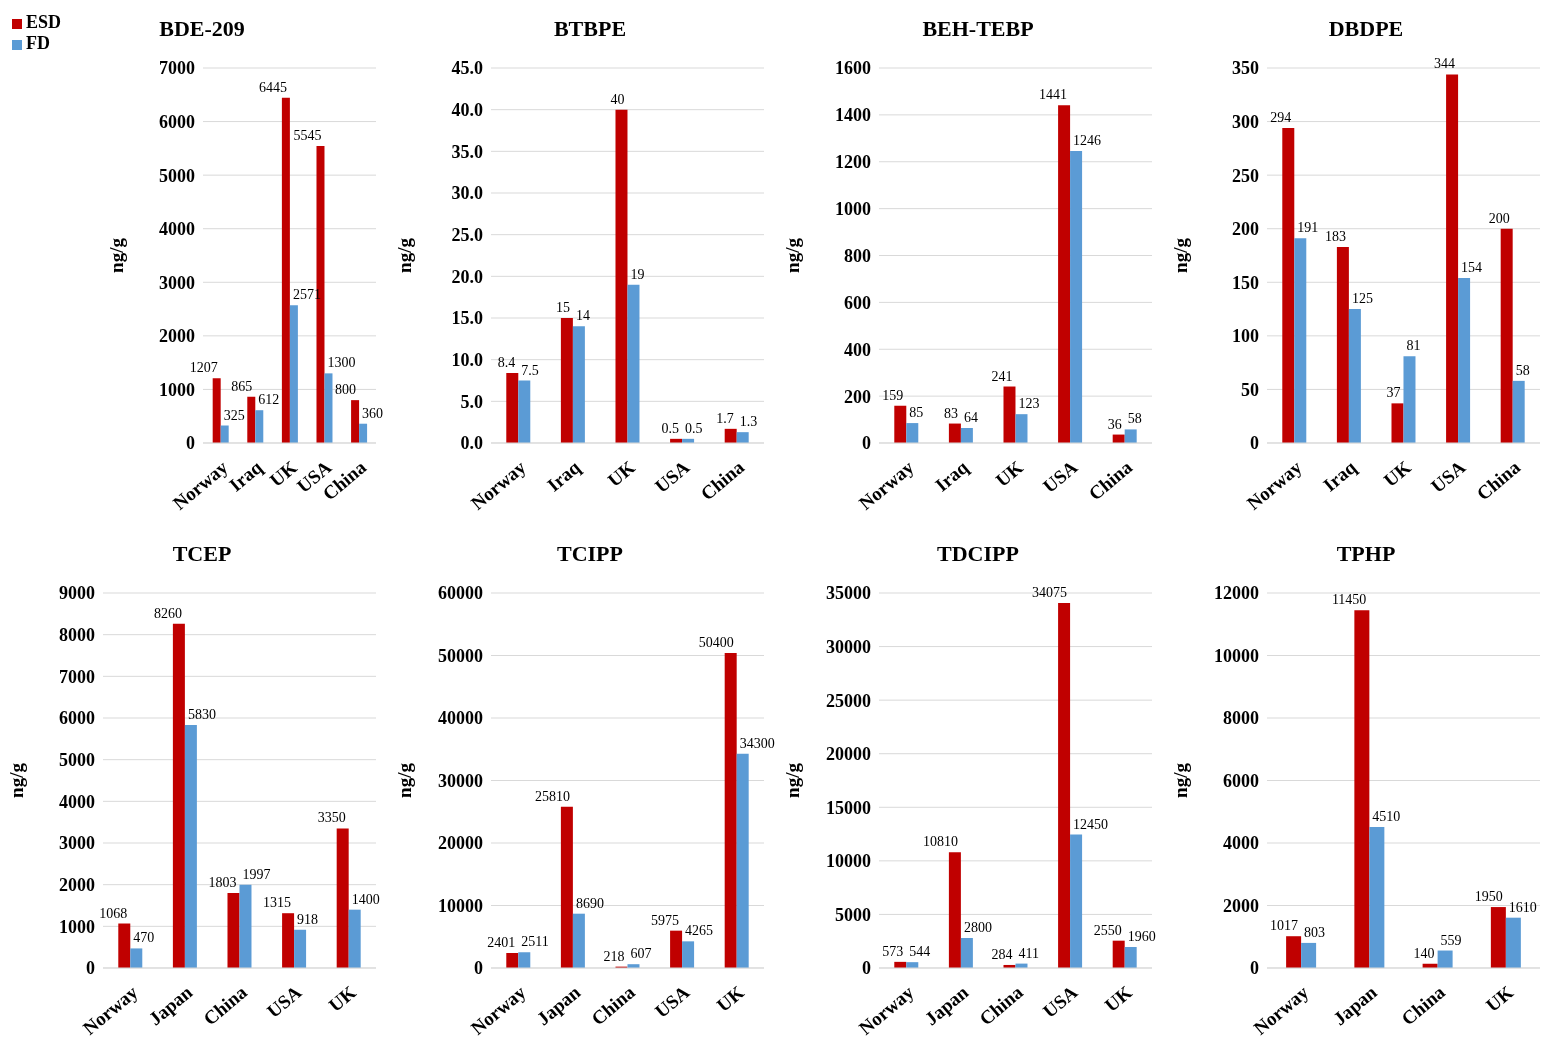 The width and height of the screenshot is (1567, 1058). What do you see at coordinates (346, 390) in the screenshot?
I see `data-label: 800` at bounding box center [346, 390].